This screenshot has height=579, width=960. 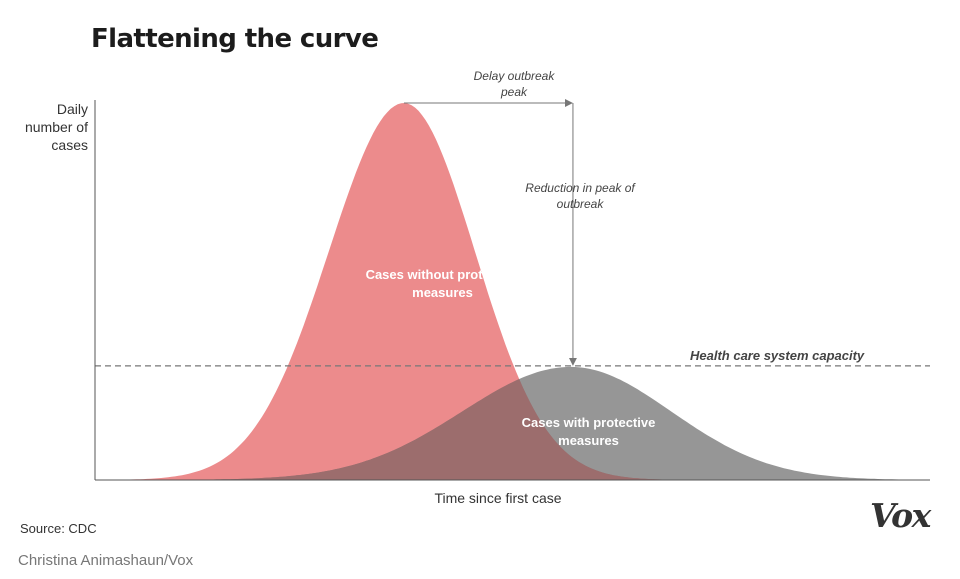 I want to click on page-title: Flattening the curve, so click(x=235, y=39).